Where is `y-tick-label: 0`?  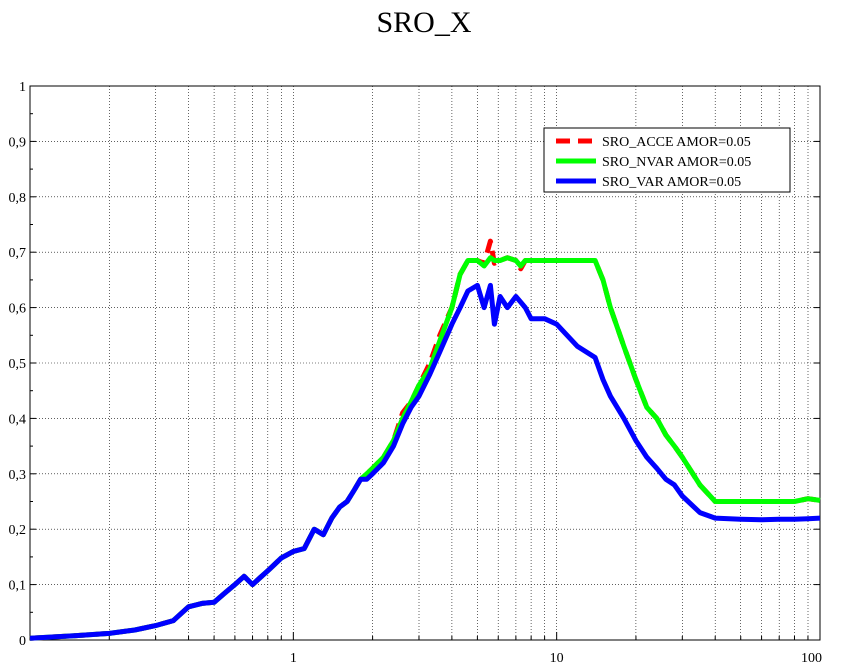 y-tick-label: 0 is located at coordinates (22, 641).